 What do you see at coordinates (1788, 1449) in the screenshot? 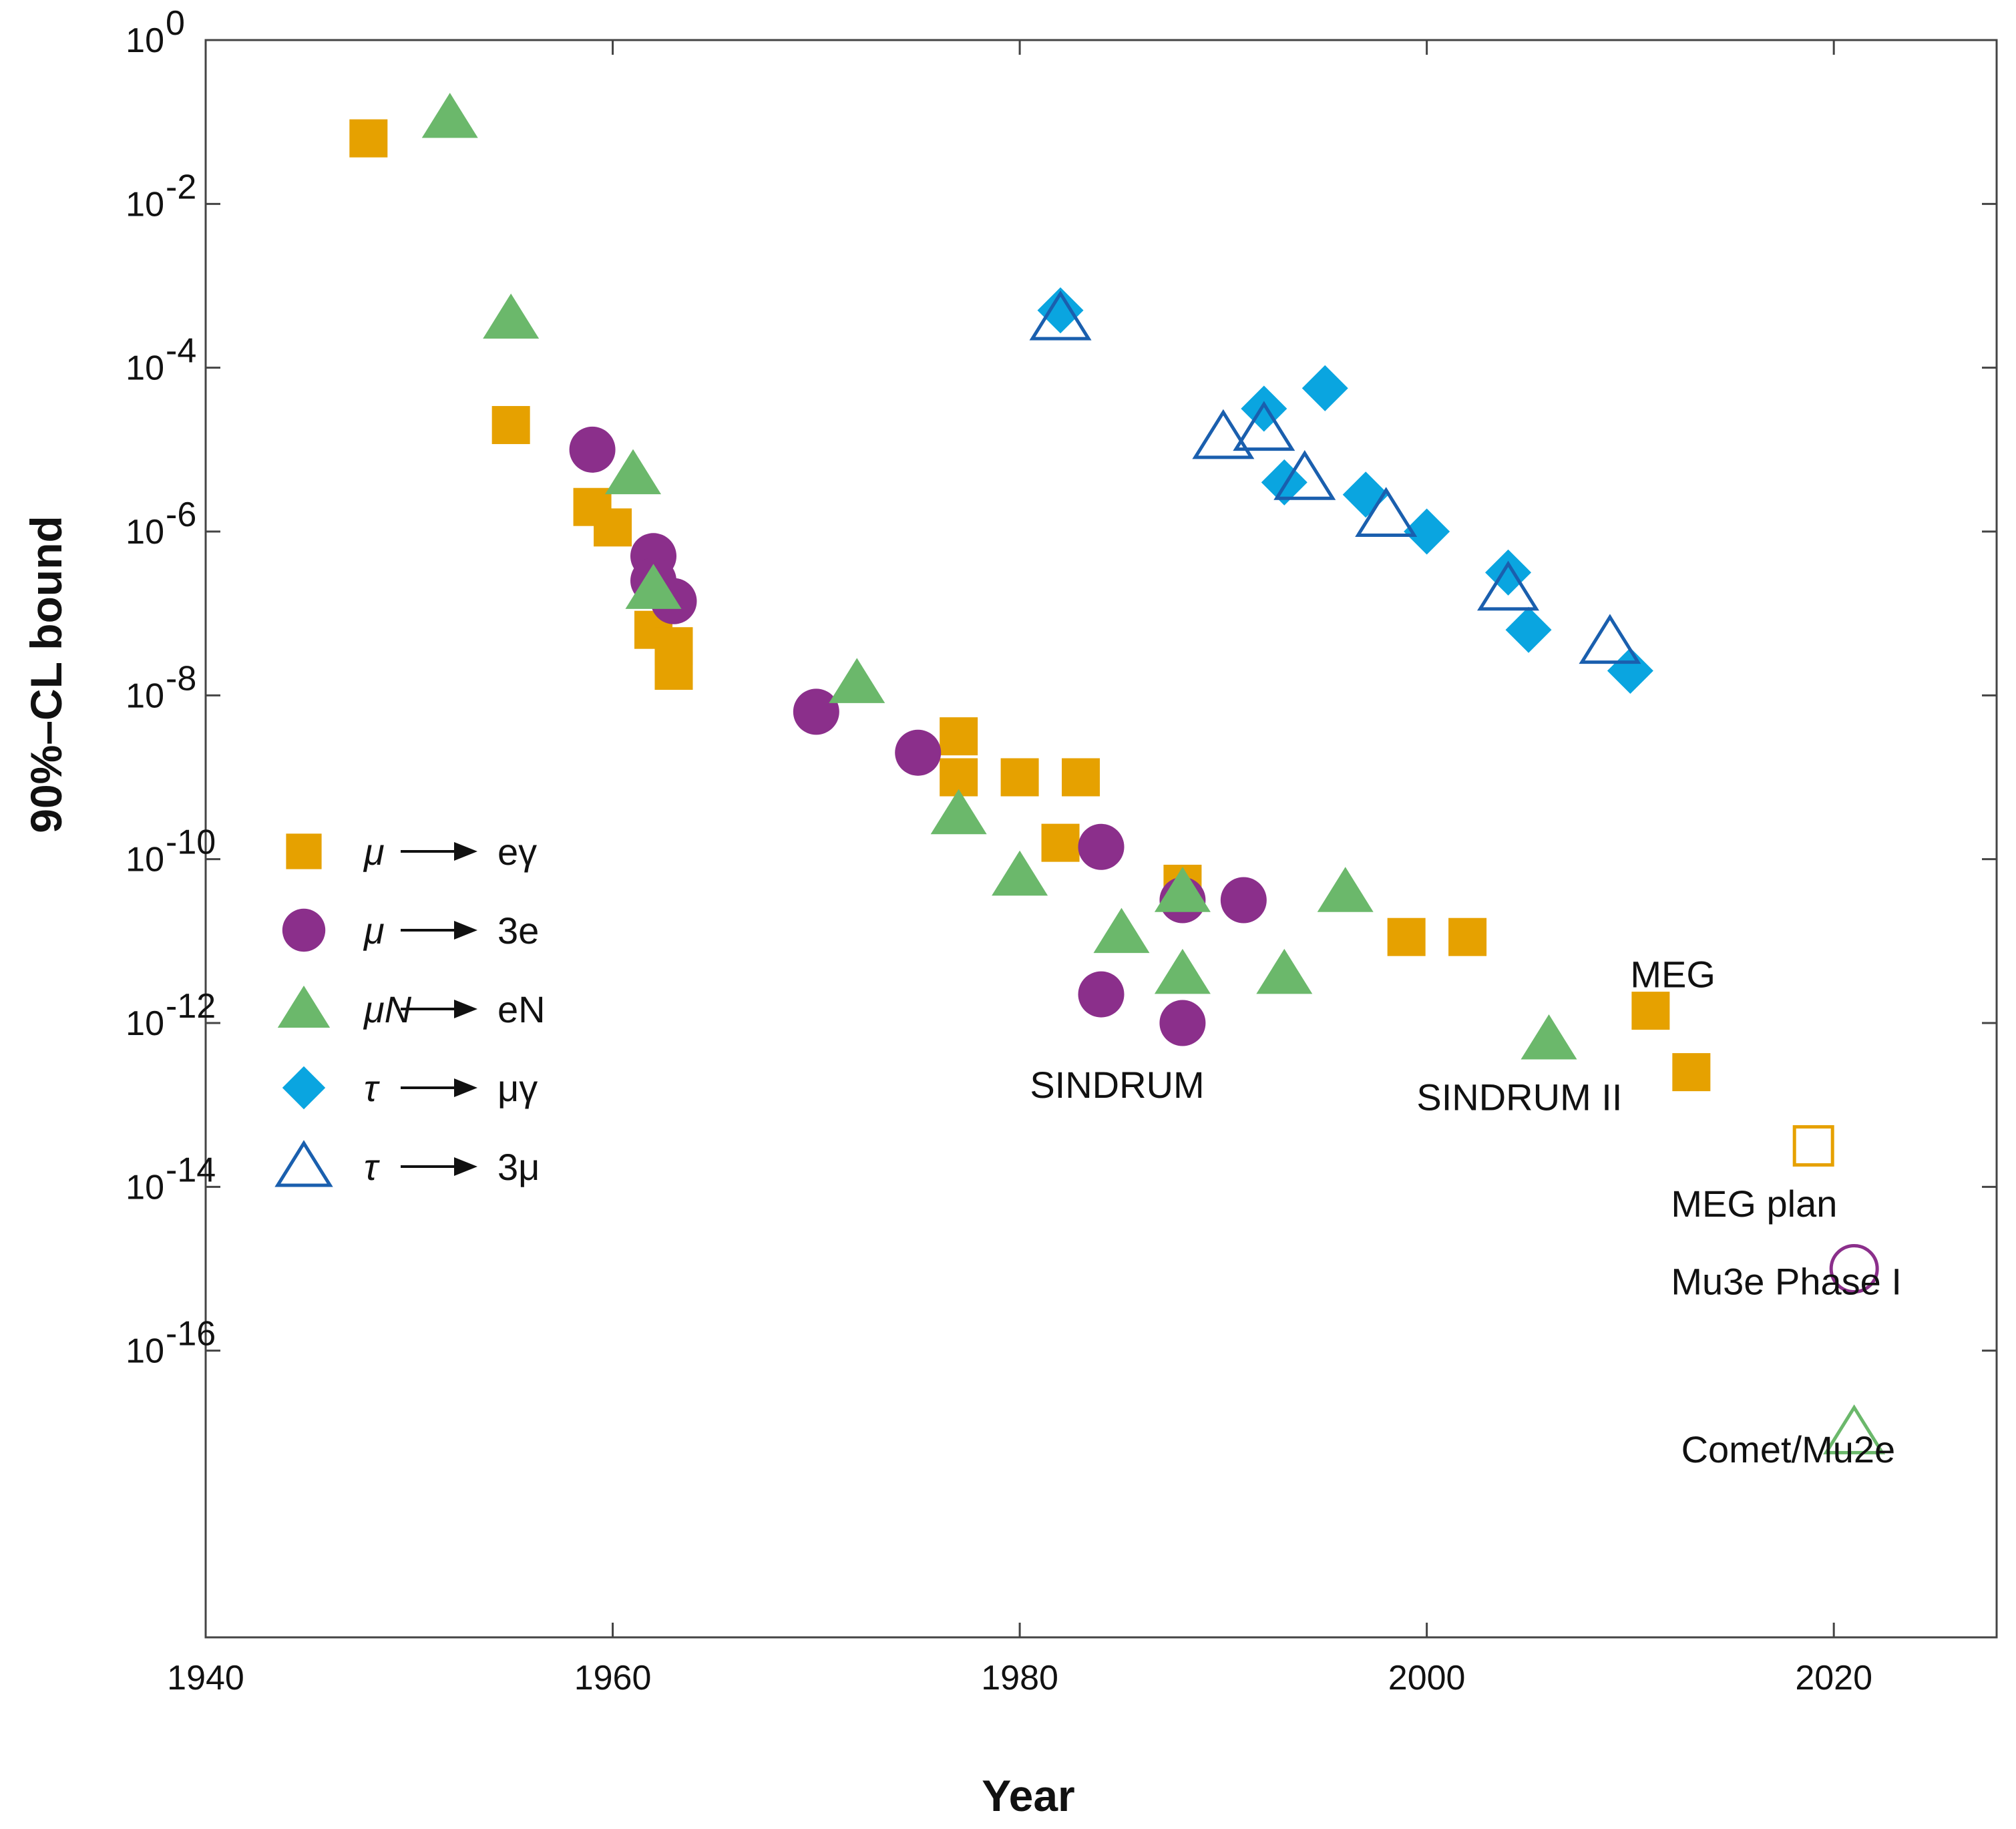
I see `annotation-label: Comet/Mu2e` at bounding box center [1788, 1449].